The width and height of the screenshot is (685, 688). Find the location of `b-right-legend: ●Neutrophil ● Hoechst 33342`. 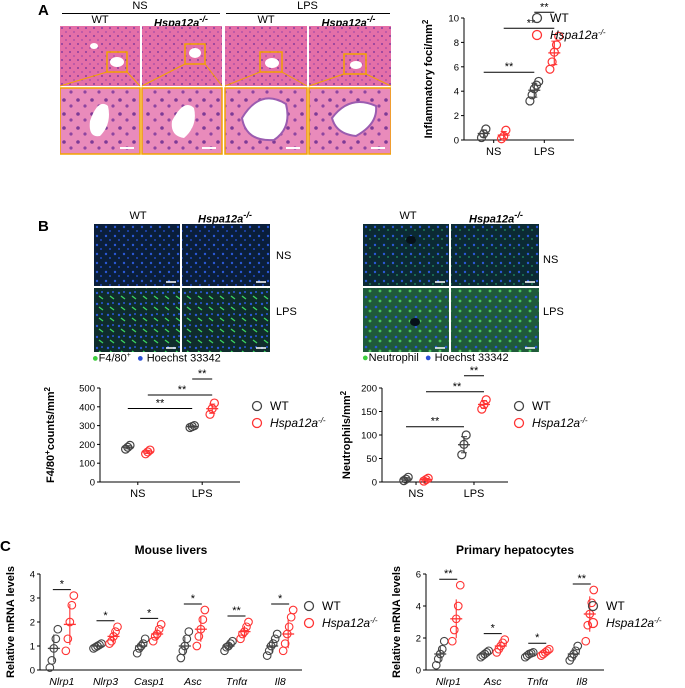

b-right-legend: ●Neutrophil ● Hoechst 33342 is located at coordinates (435, 358).